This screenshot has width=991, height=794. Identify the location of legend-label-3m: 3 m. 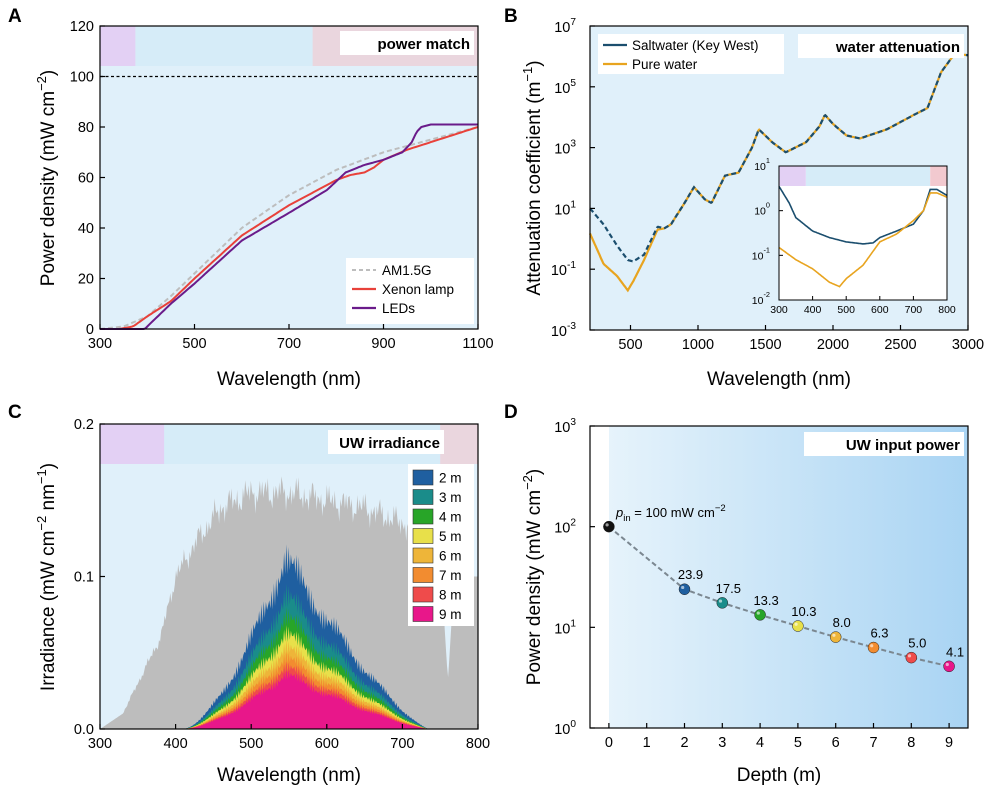
(450, 497).